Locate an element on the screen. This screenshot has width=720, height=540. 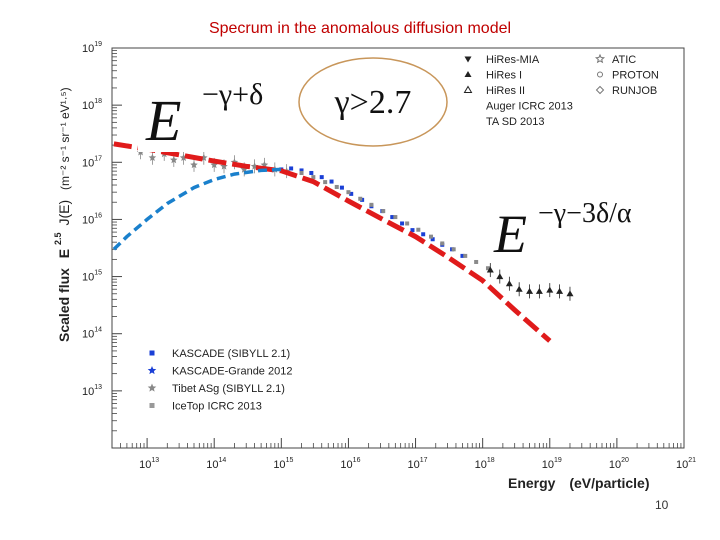
x-axis-title-unit: (eV/particle) is located at coordinates (609, 483).